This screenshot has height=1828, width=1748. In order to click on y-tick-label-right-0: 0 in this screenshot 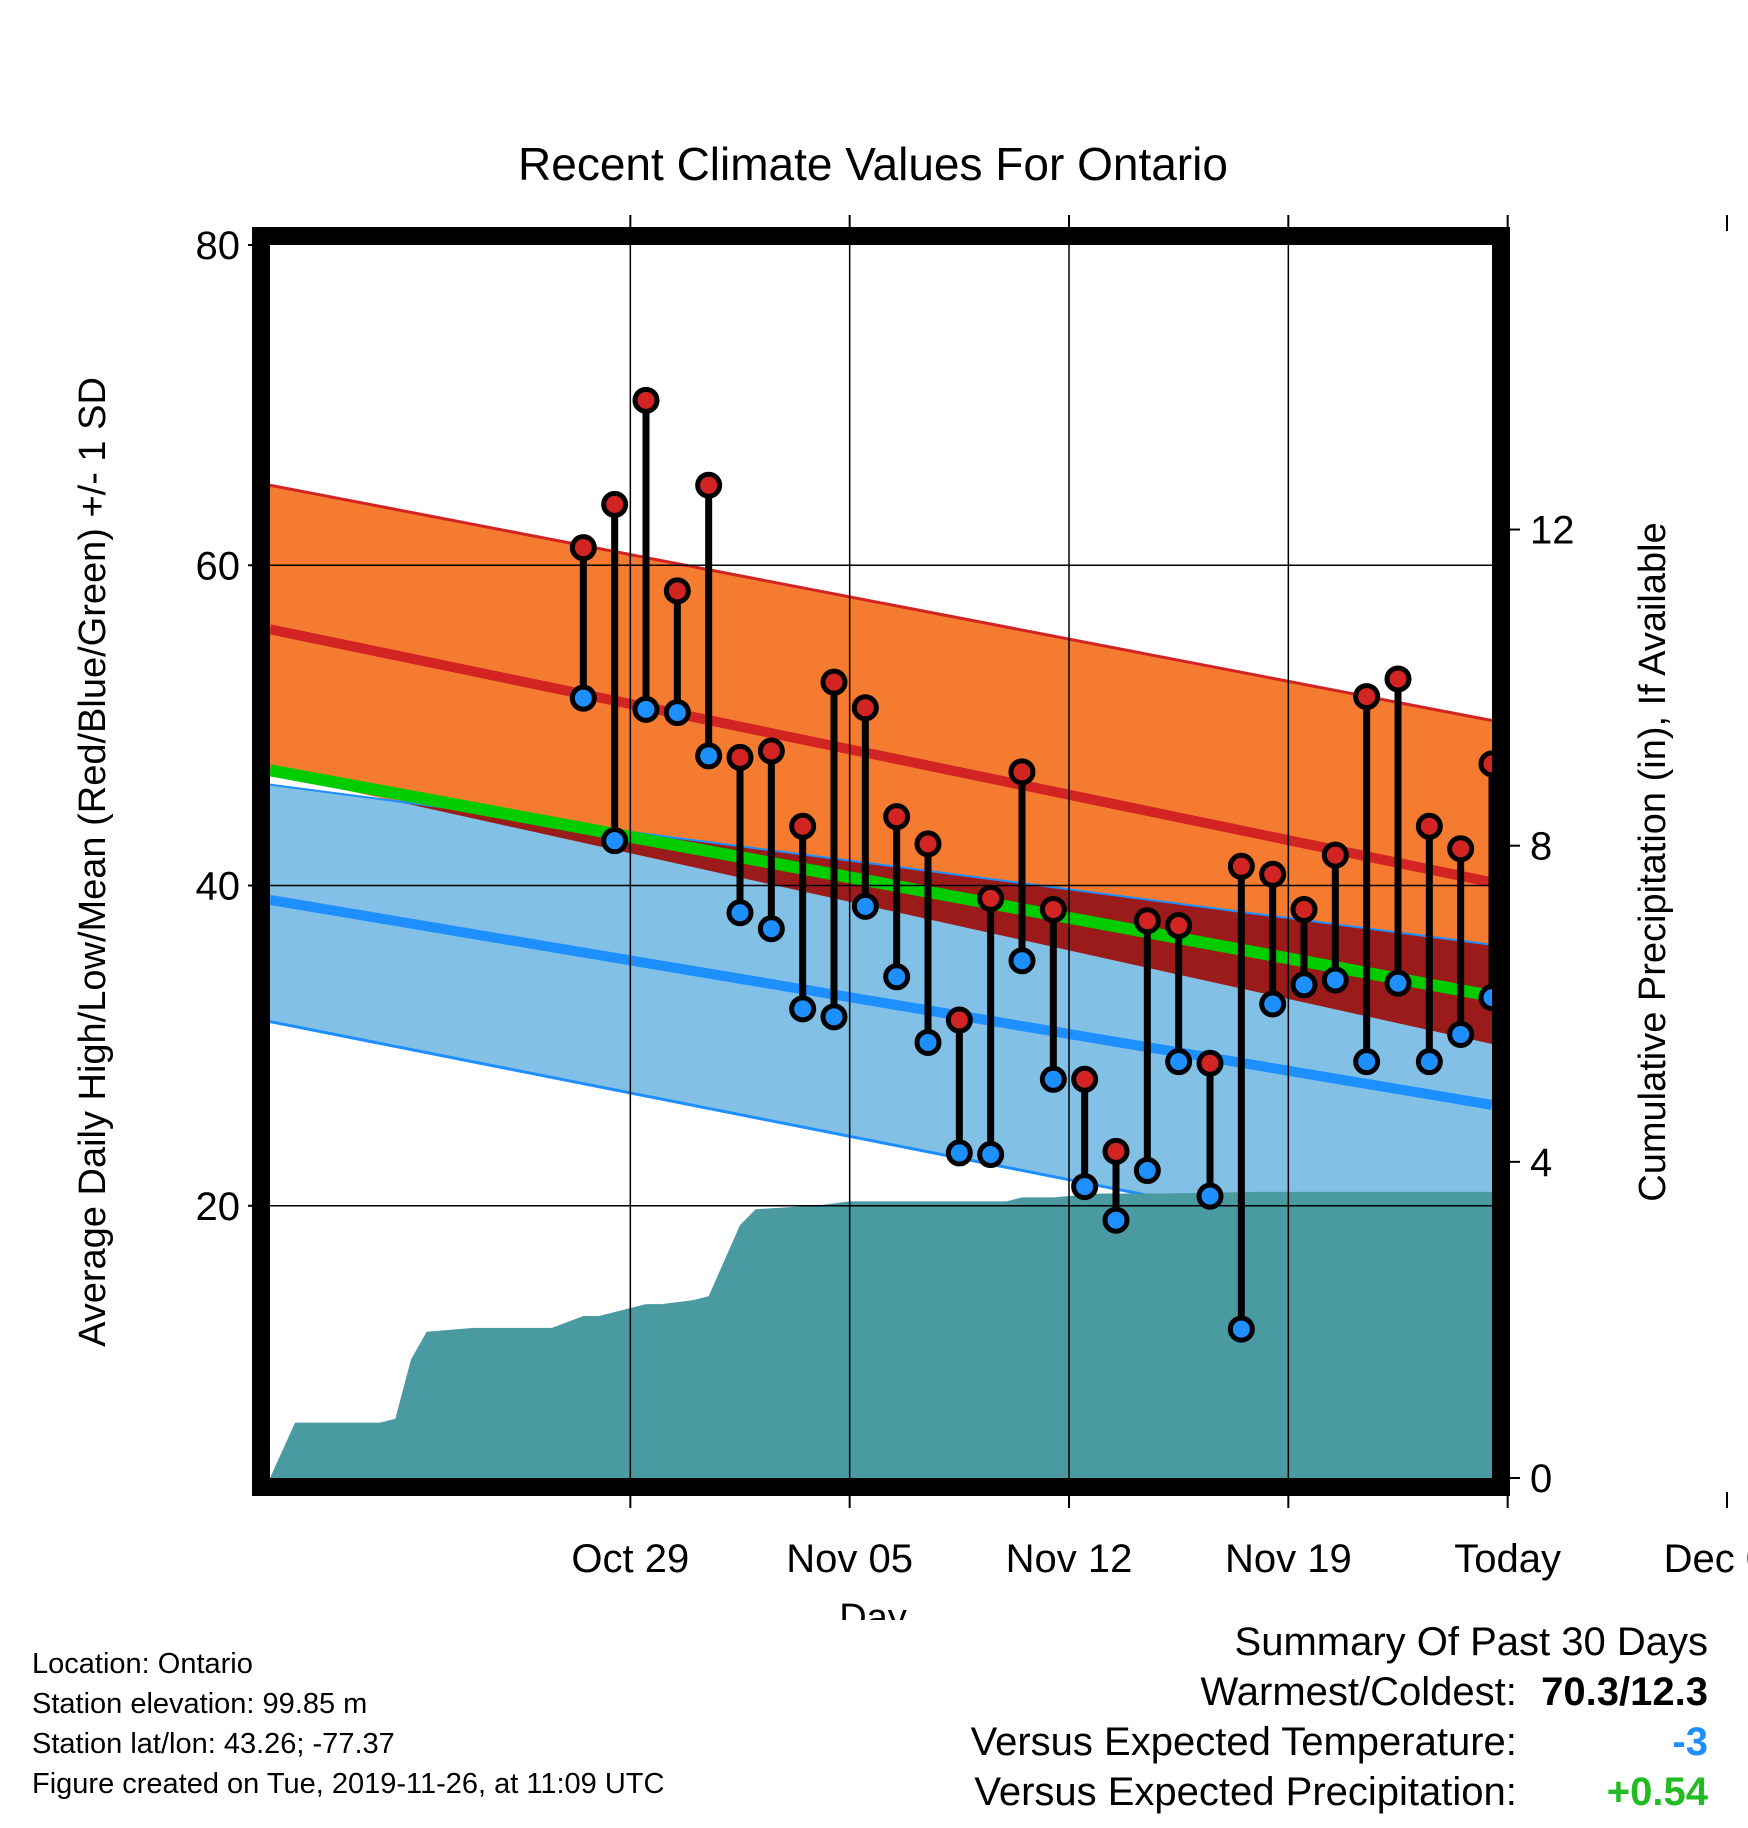, I will do `click(1541, 1479)`.